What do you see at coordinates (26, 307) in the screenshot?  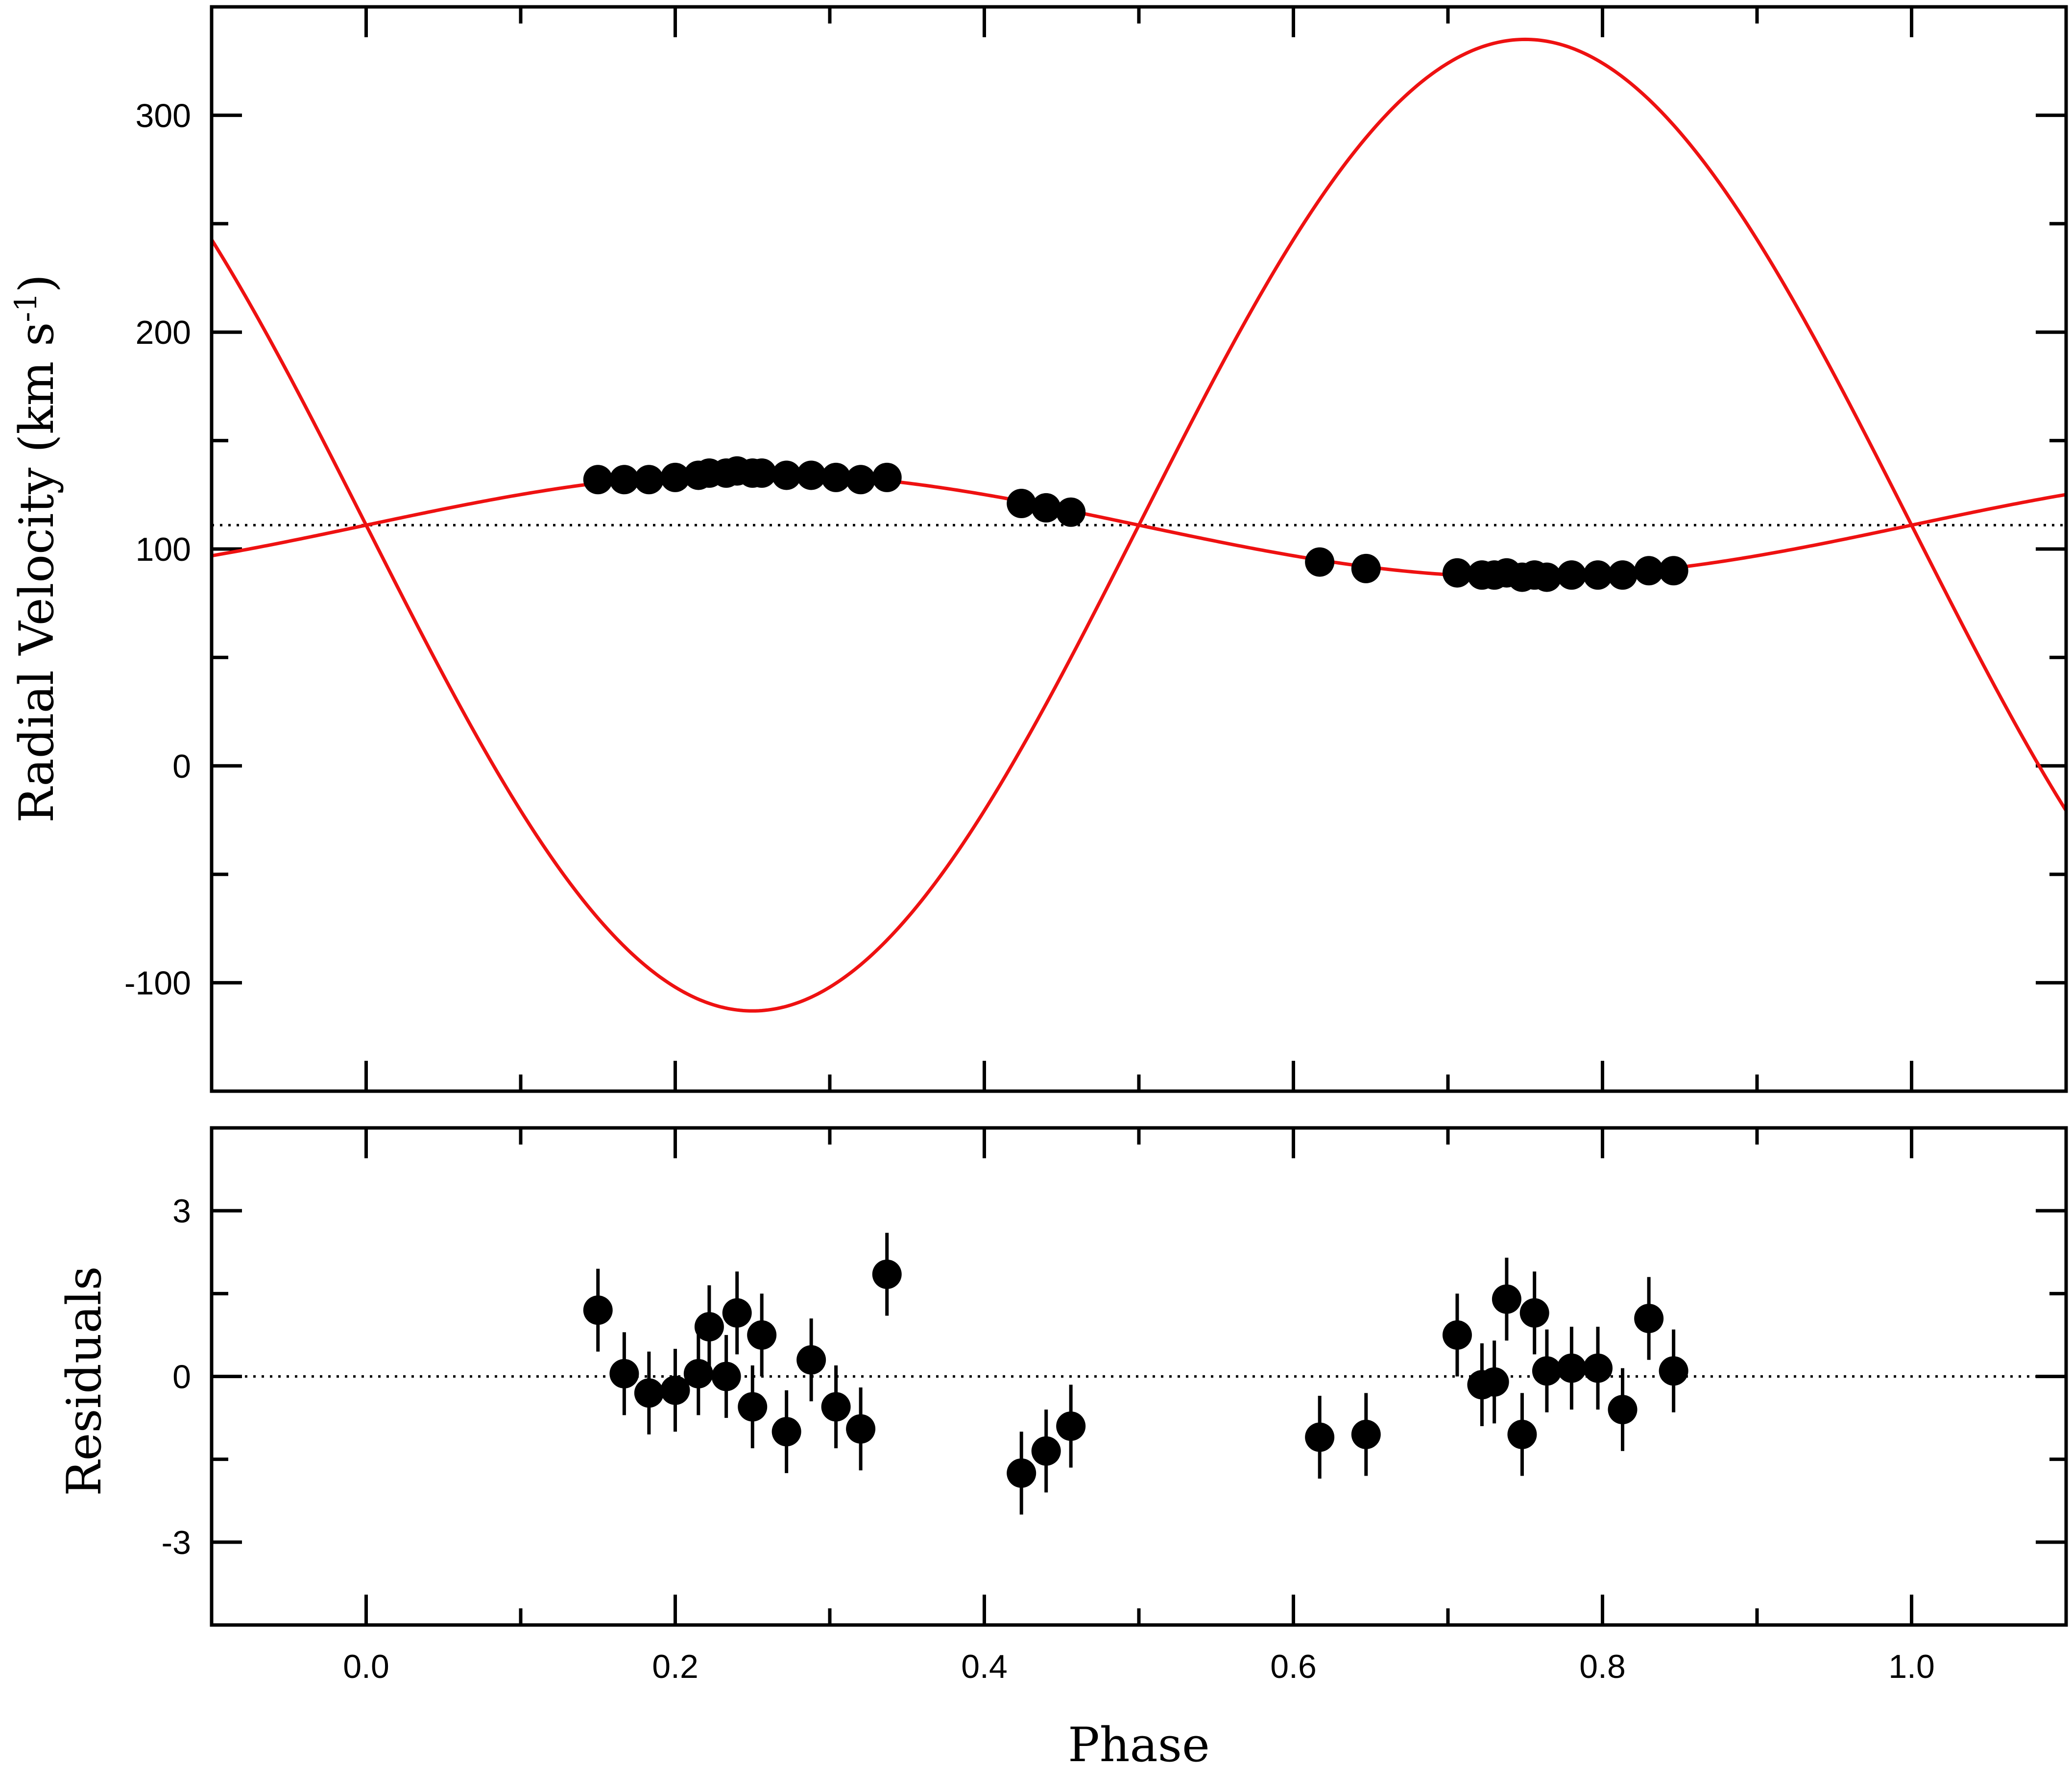 I see `rv-y-axis-label-superscript: -1` at bounding box center [26, 307].